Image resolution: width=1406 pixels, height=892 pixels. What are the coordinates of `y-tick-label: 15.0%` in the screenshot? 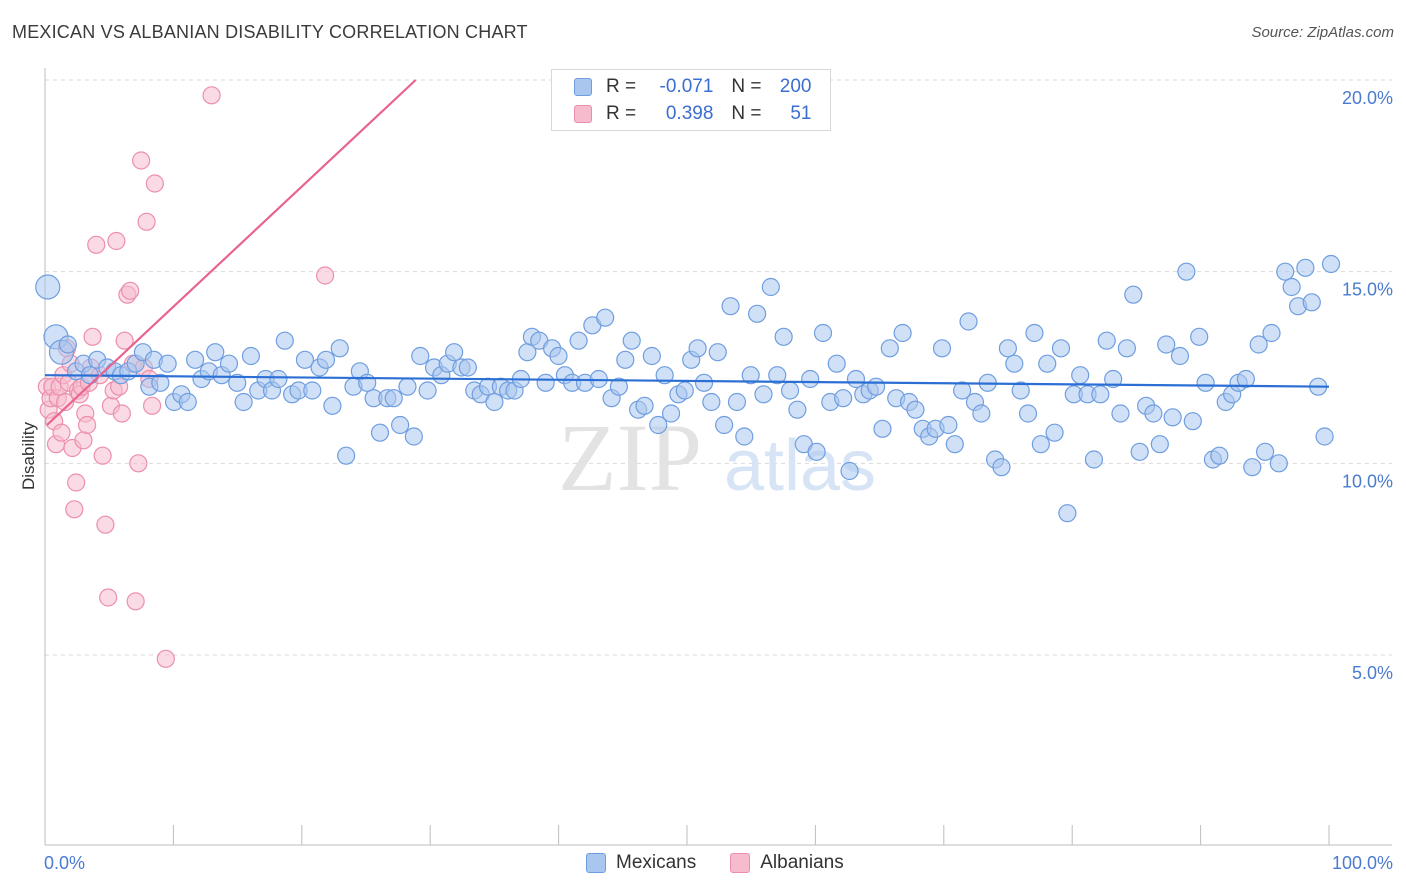 It's located at (1367, 290).